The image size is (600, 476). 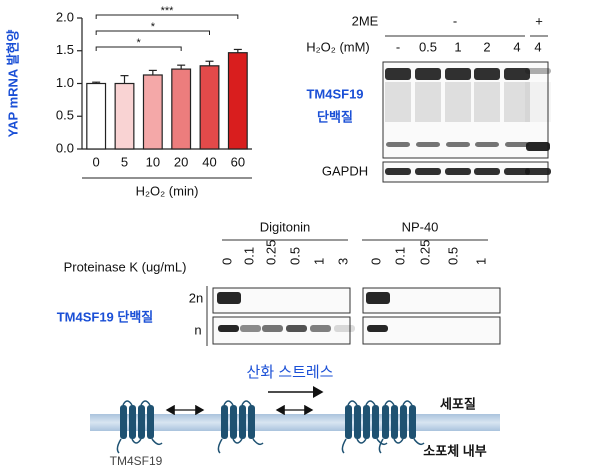 What do you see at coordinates (486, 46) in the screenshot?
I see `lane-label: 2` at bounding box center [486, 46].